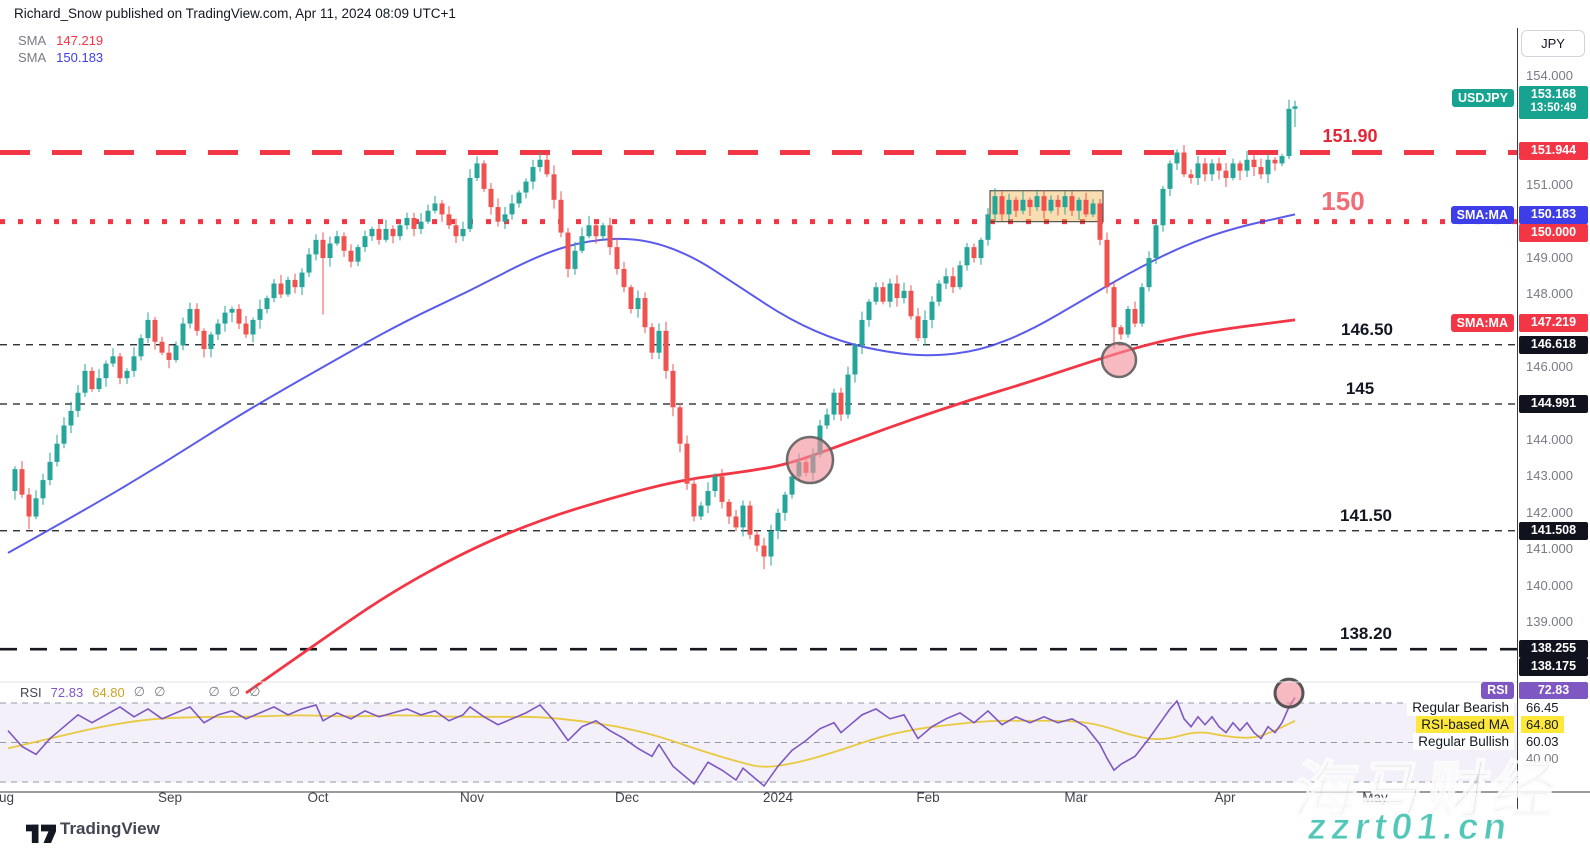 This screenshot has width=1590, height=857. Describe the element at coordinates (1465, 724) in the screenshot. I see `rsi-row-label-1: RSI-based MA` at that location.